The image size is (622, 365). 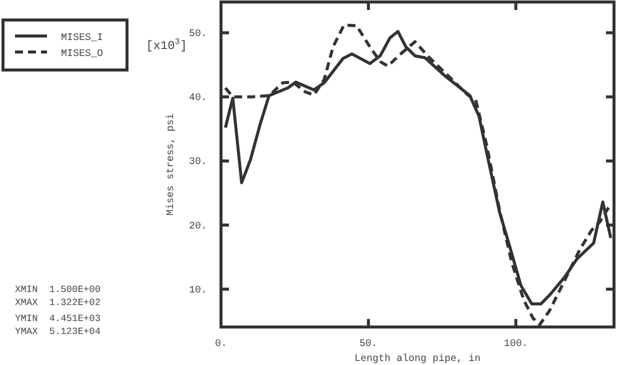 I want to click on text: XMAX 1.322E+02, so click(x=58, y=302).